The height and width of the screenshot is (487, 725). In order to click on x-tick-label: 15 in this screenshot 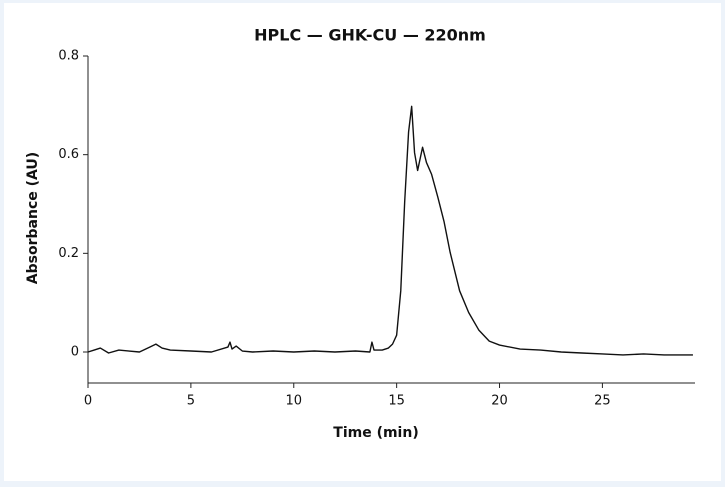, I will do `click(396, 401)`.